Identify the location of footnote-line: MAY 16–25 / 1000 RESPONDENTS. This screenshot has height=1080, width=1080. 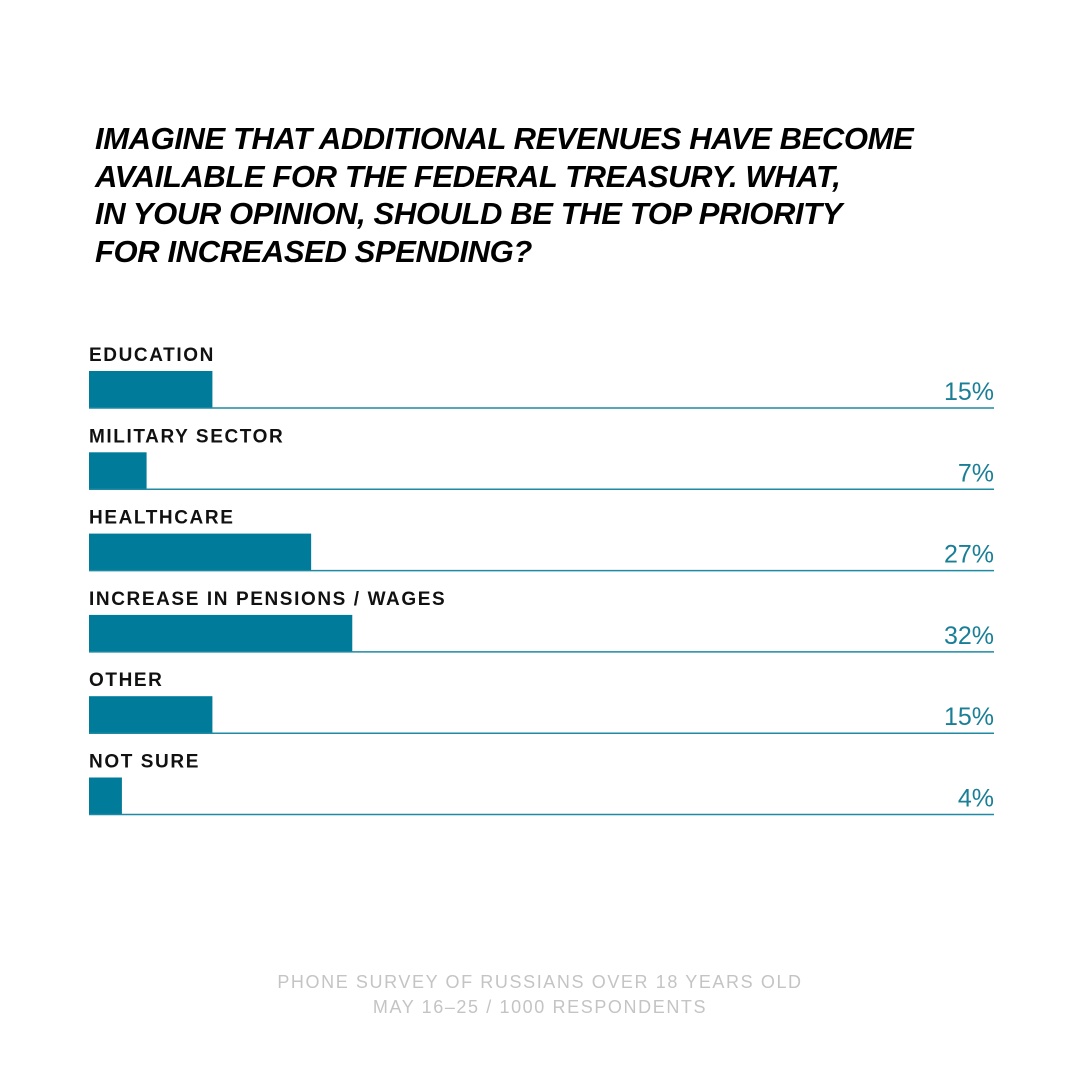
(540, 1007).